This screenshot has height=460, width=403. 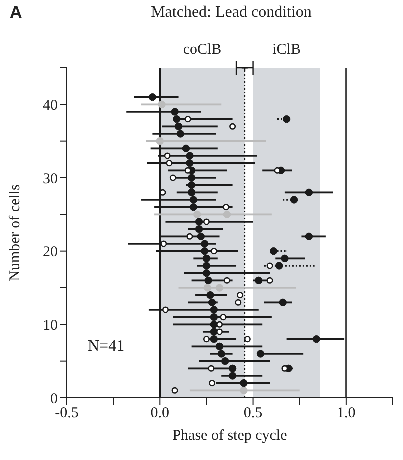 What do you see at coordinates (67, 414) in the screenshot?
I see `x-tick-label: -0.5` at bounding box center [67, 414].